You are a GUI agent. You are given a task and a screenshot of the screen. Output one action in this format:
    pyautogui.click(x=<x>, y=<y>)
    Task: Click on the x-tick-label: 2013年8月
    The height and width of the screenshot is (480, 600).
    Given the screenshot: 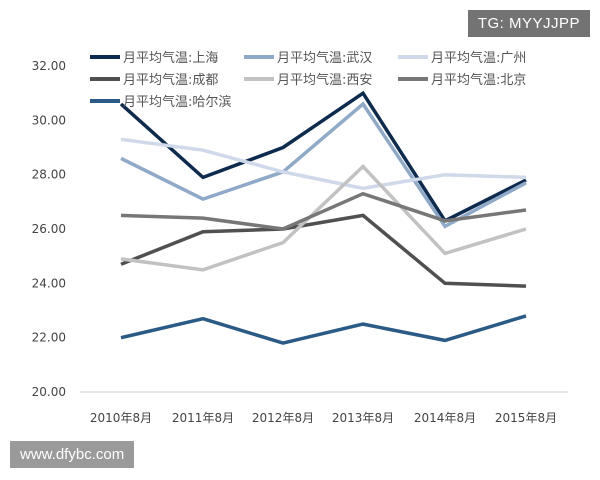 What is the action you would take?
    pyautogui.click(x=363, y=418)
    